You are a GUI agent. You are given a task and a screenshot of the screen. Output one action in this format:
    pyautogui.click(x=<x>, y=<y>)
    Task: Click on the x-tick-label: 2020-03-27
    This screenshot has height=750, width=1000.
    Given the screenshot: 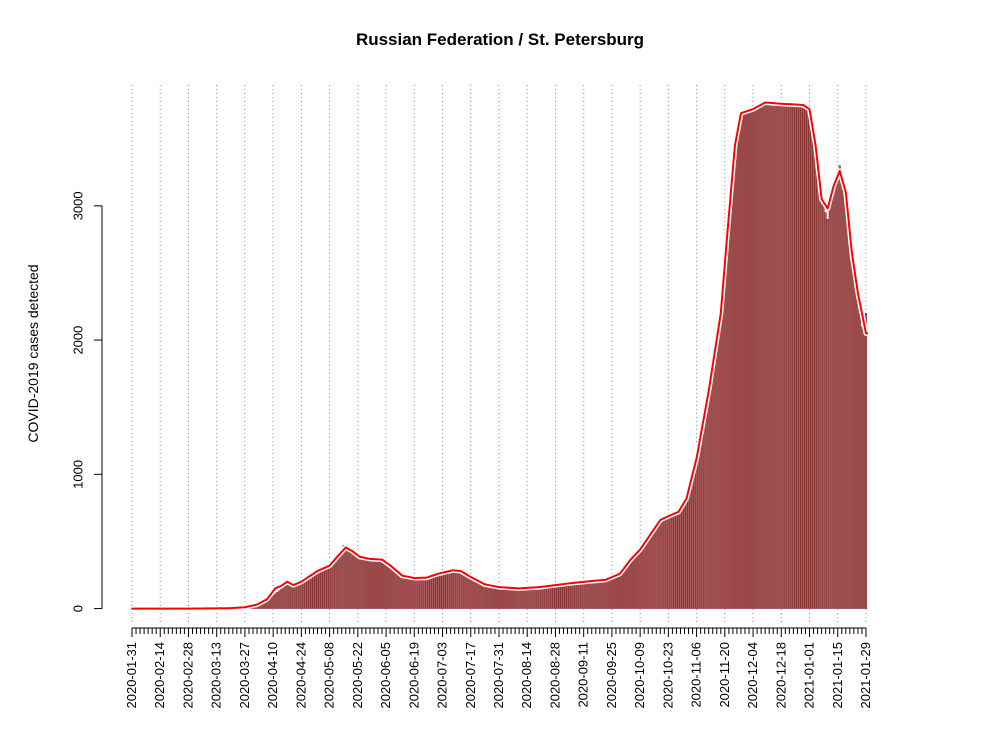 What is the action you would take?
    pyautogui.click(x=244, y=675)
    